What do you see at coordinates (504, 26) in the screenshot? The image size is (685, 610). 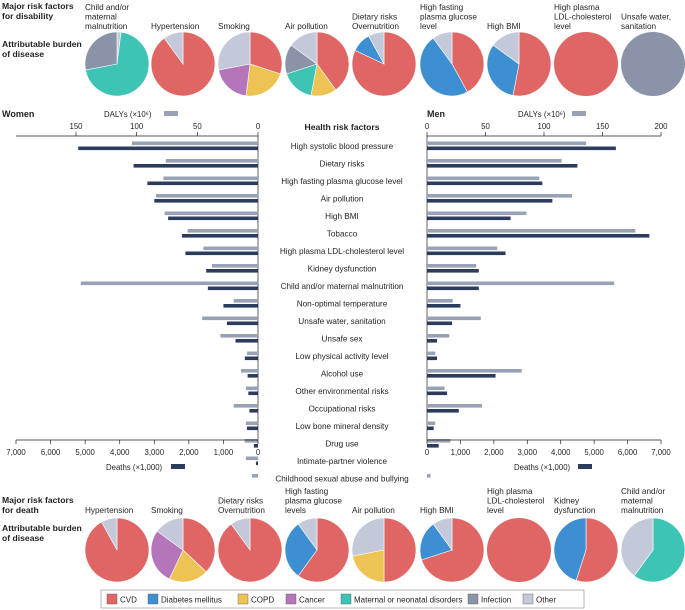 I see `disability-pie-label: High BMI` at bounding box center [504, 26].